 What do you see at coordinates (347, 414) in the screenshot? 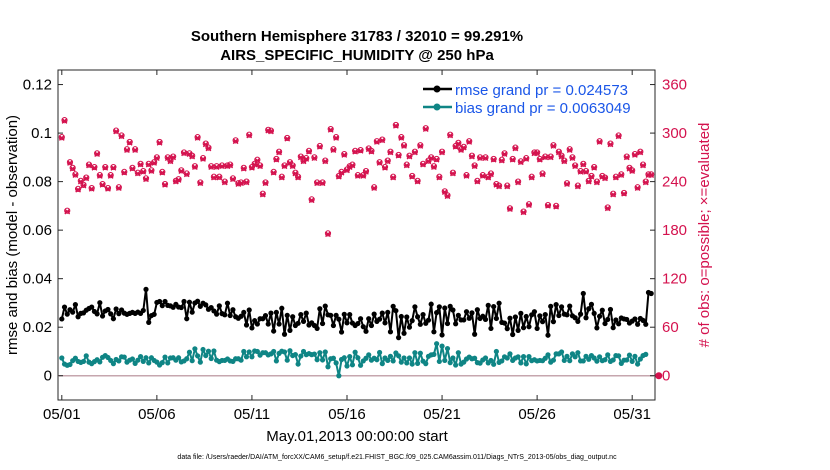
I see `x-tick-label: 05/16` at bounding box center [347, 414].